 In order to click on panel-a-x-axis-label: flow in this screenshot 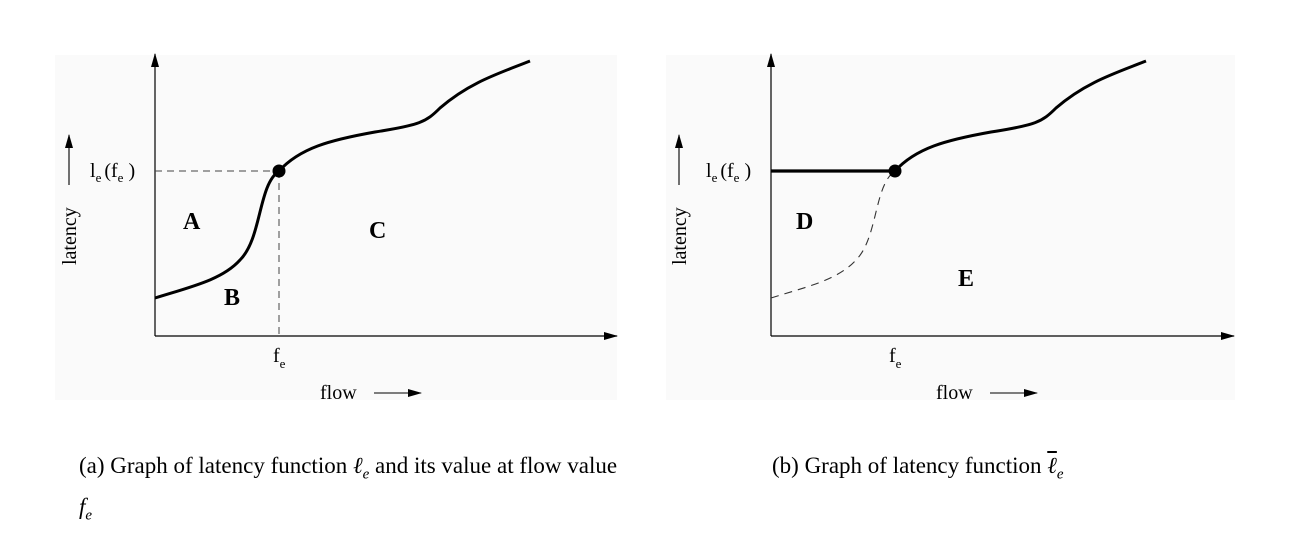, I will do `click(338, 393)`.